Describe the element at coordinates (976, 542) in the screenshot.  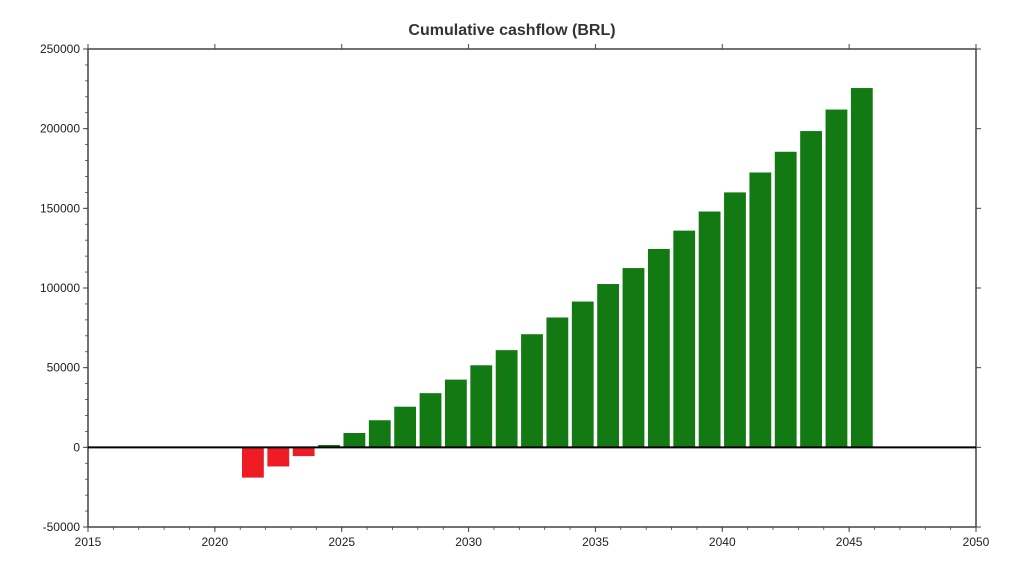
I see `x-tick-label: 2050` at that location.